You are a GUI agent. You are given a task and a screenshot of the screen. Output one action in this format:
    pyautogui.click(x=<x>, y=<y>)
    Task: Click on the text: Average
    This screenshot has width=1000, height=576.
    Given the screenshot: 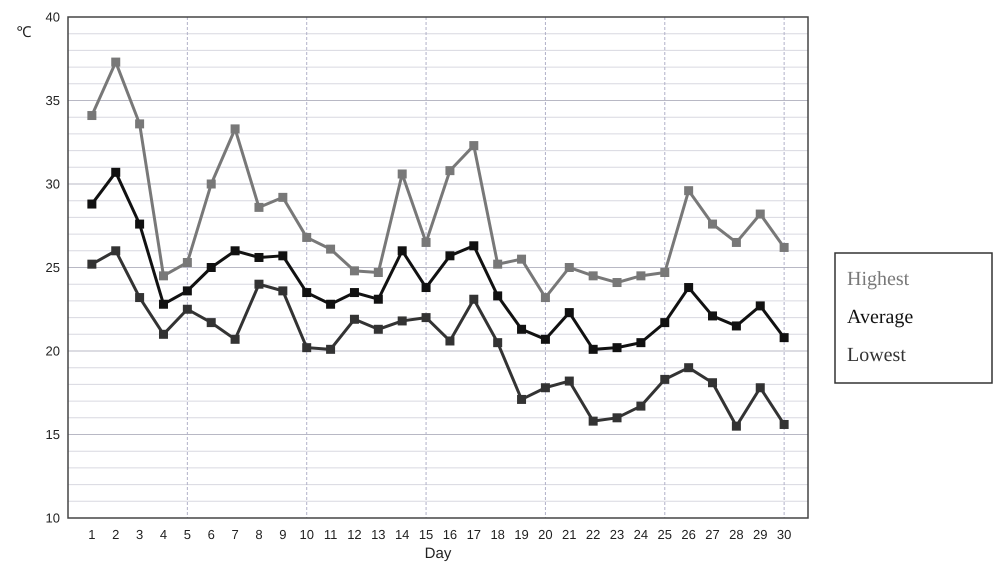 What is the action you would take?
    pyautogui.click(x=880, y=317)
    